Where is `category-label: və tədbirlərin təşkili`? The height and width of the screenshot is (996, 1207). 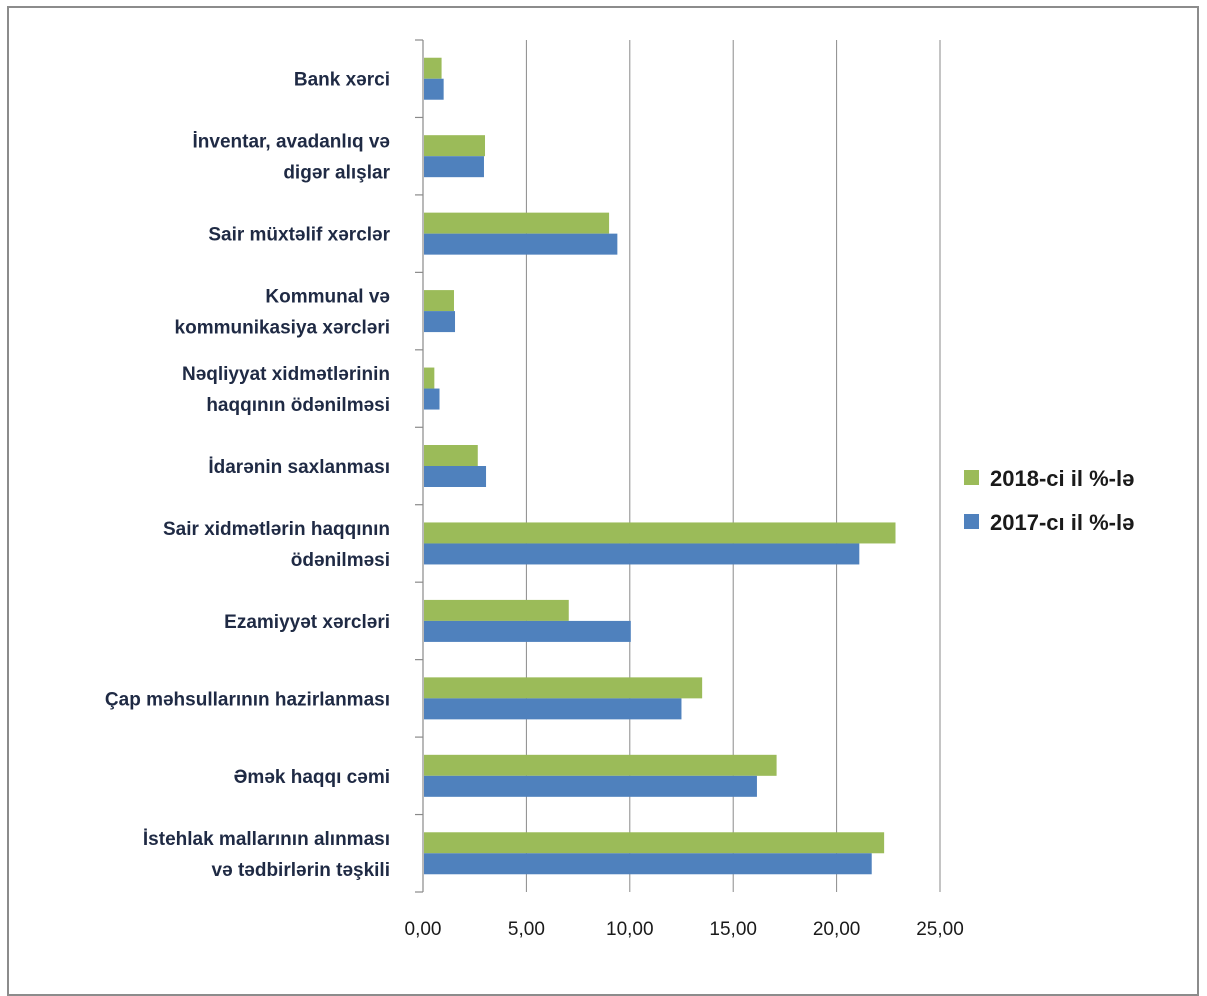
category-label: və tədbirlərin təşkili is located at coordinates (301, 870).